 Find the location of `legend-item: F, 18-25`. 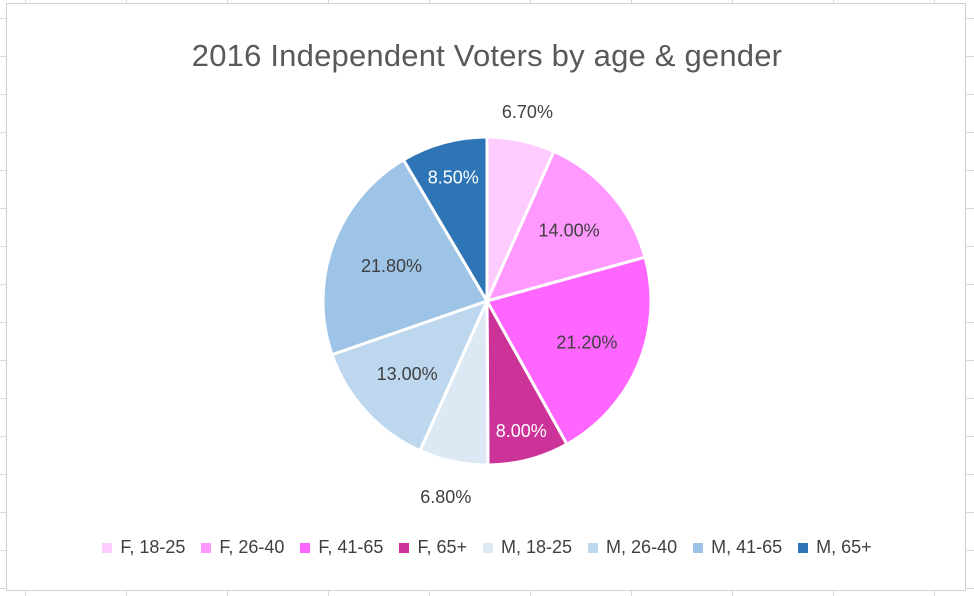

legend-item: F, 18-25 is located at coordinates (143, 547).